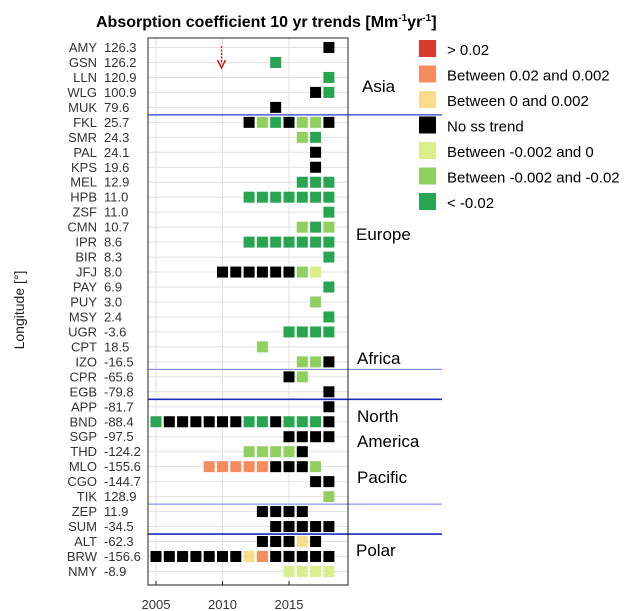  What do you see at coordinates (116, 122) in the screenshot?
I see `station-longitude: 25.7` at bounding box center [116, 122].